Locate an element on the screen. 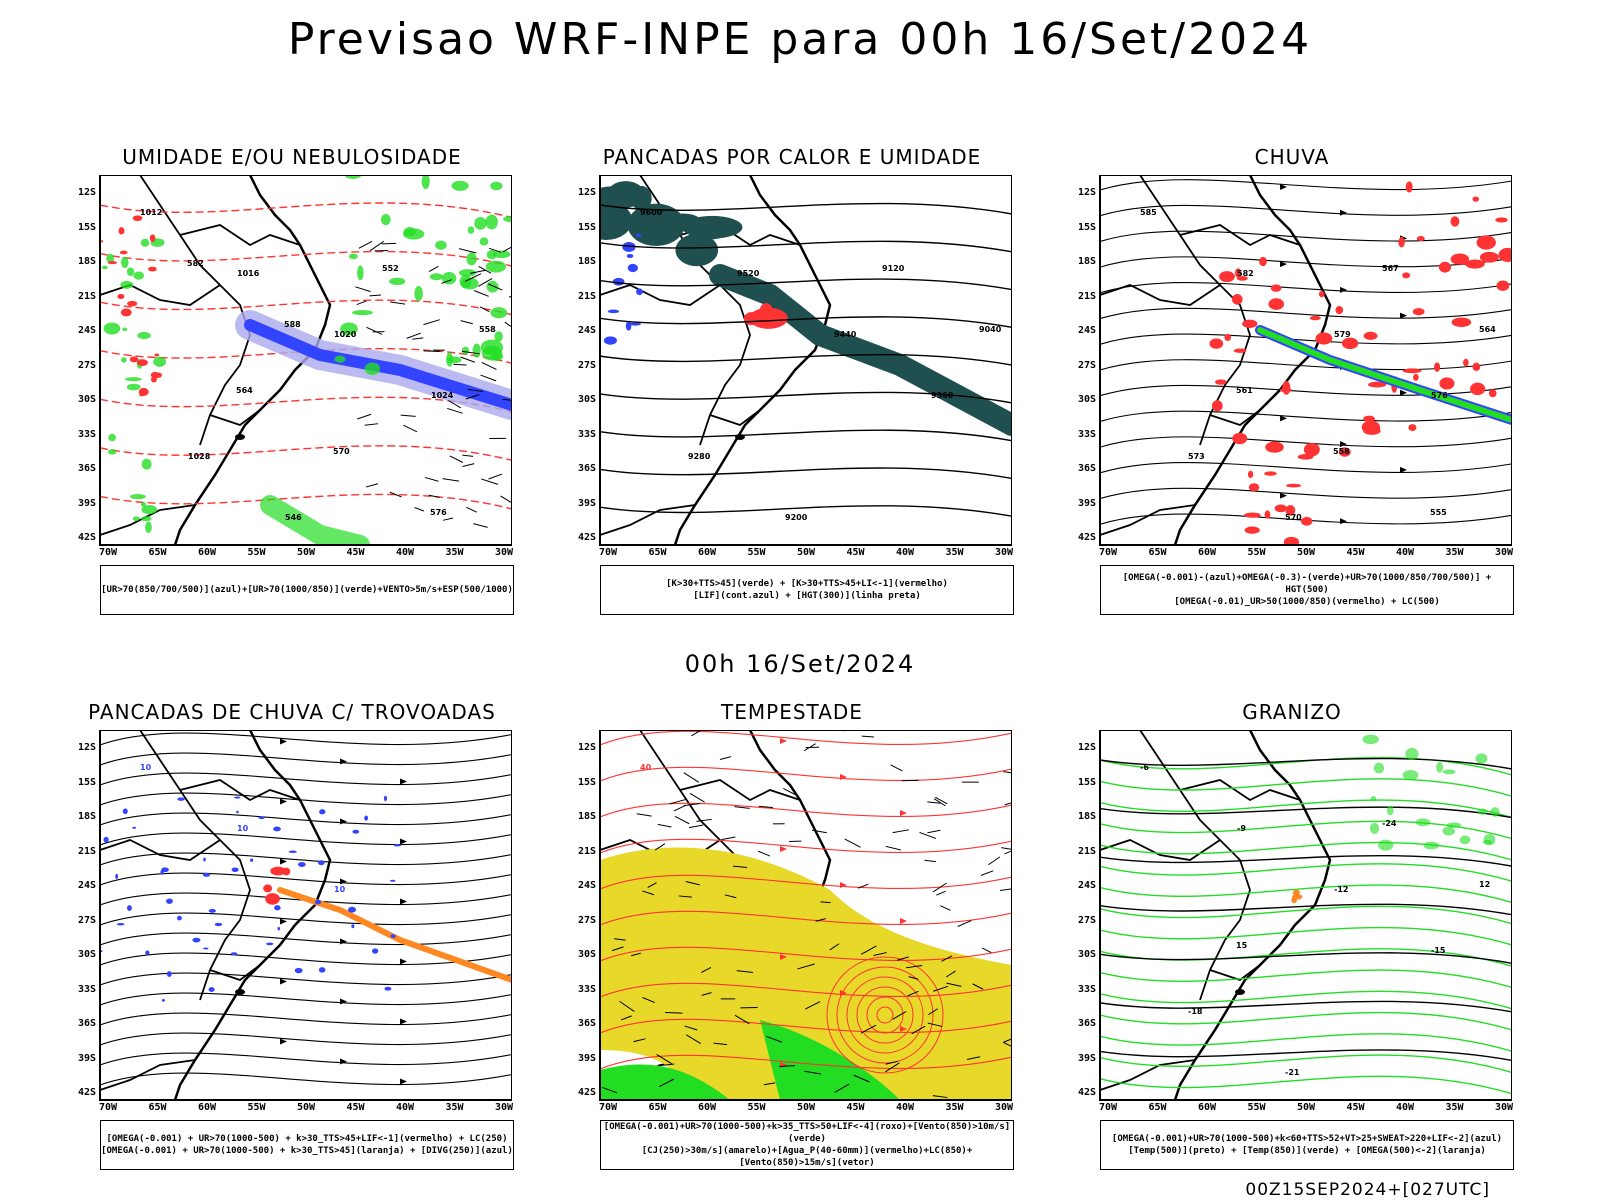  contour-label: 9040 is located at coordinates (990, 329).